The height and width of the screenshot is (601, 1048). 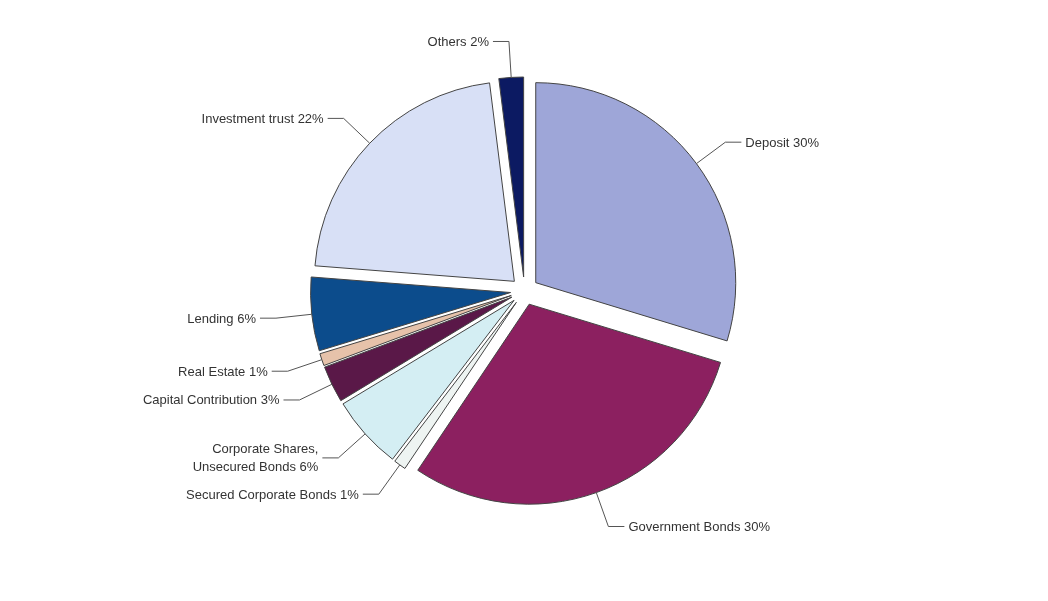 I want to click on slice-label: Lending 6%, so click(x=222, y=318).